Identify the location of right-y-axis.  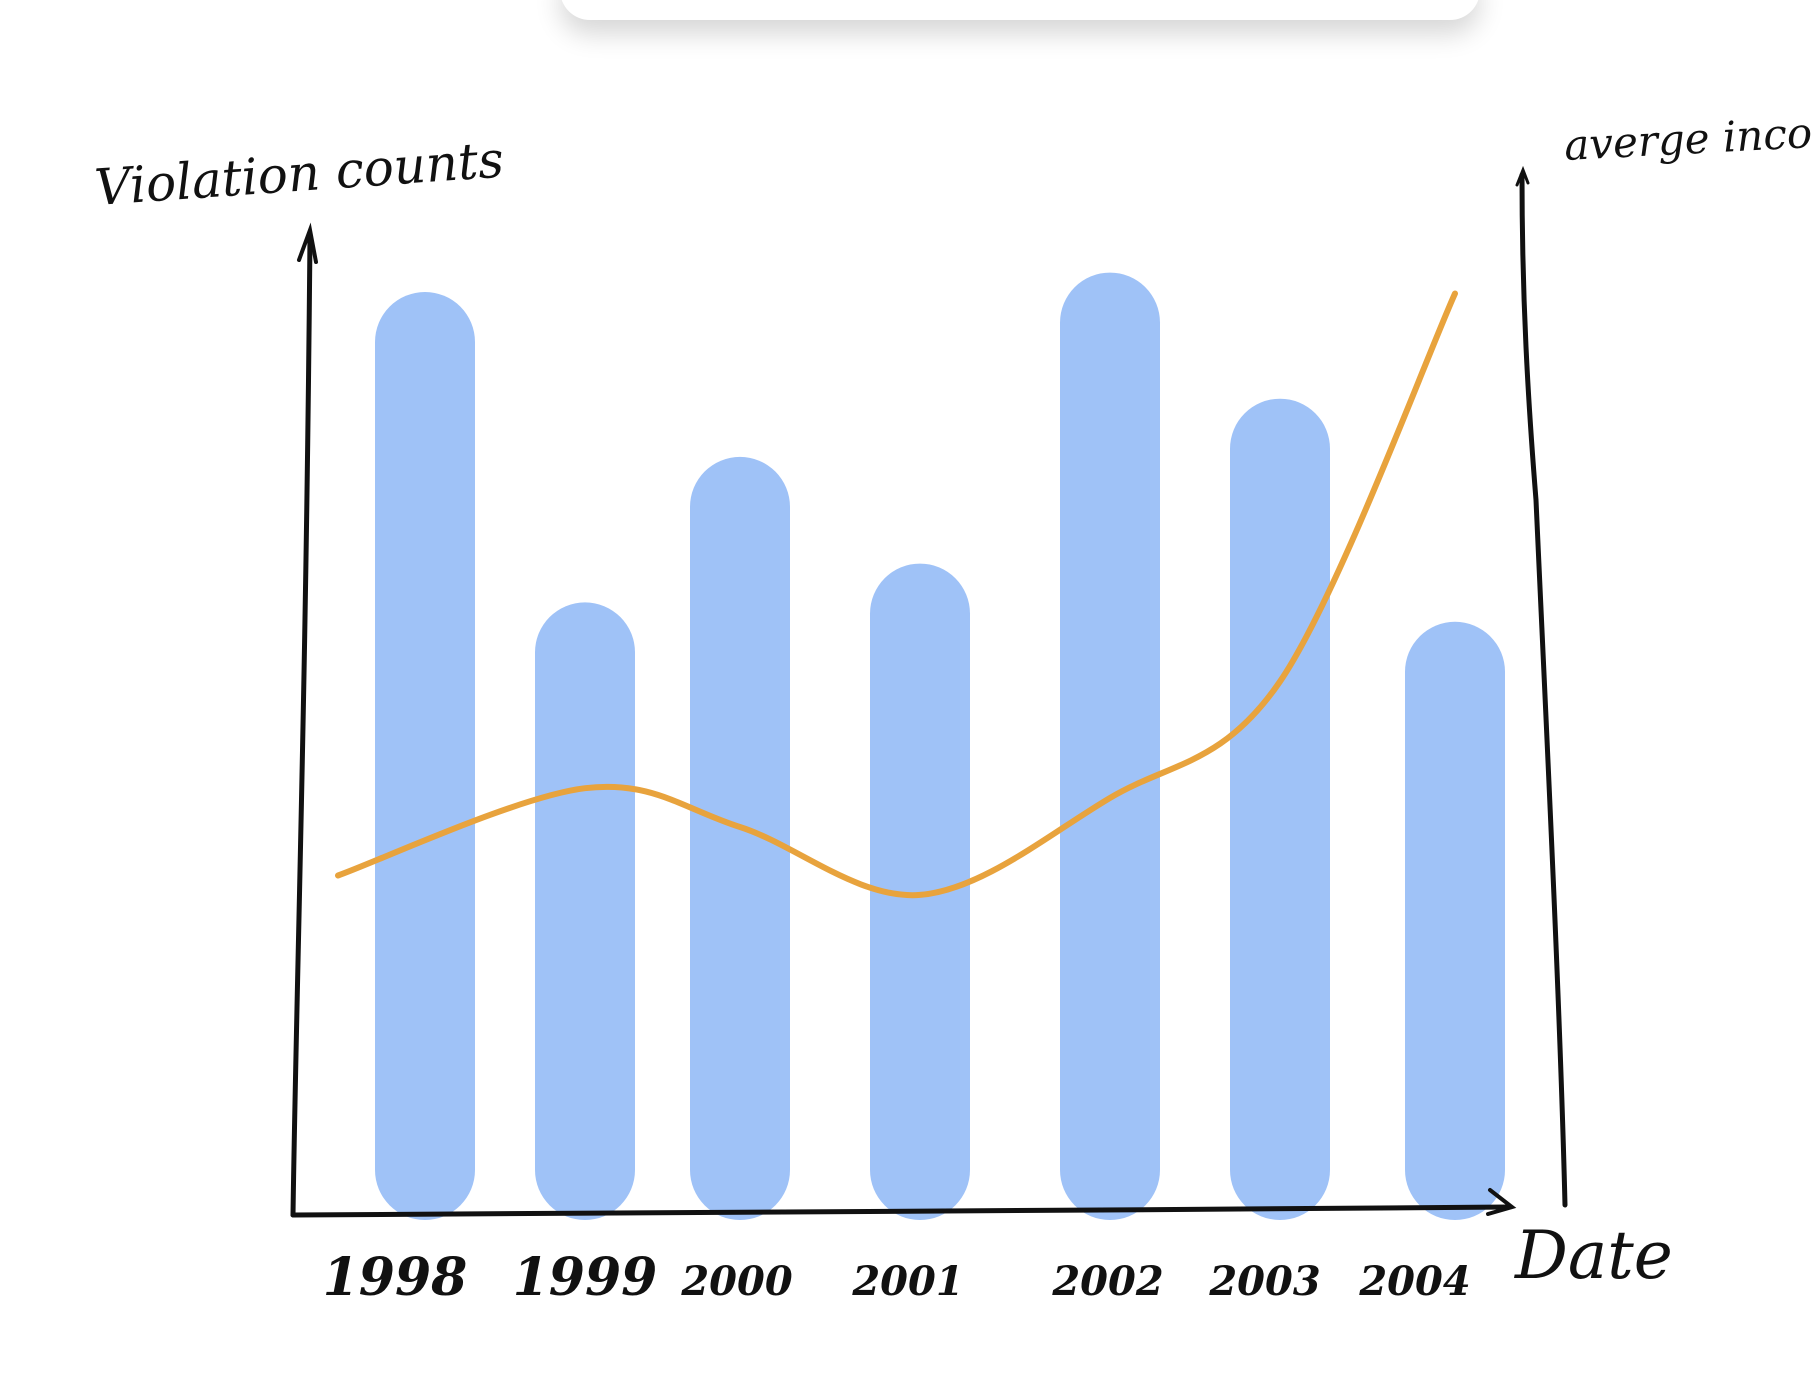
(1543, 690).